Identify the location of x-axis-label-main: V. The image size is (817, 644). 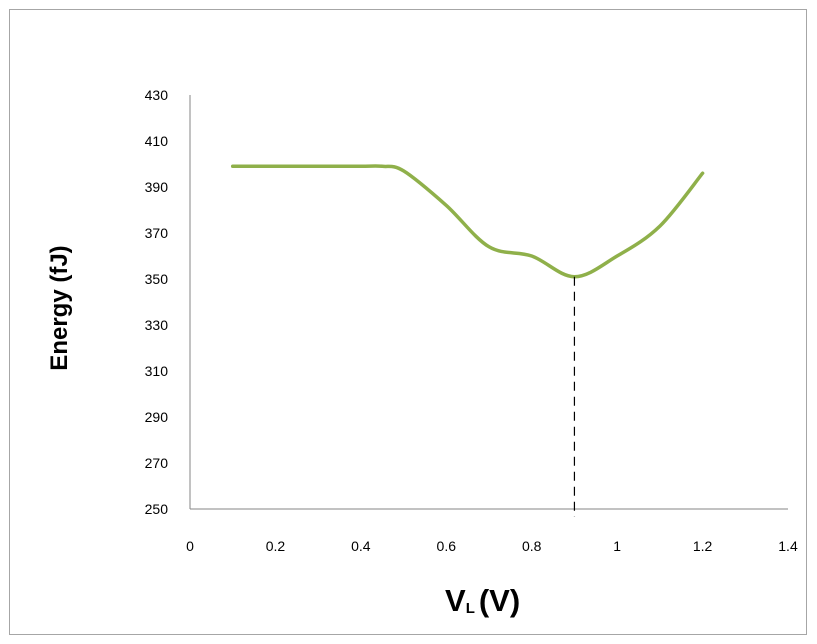
(455, 600).